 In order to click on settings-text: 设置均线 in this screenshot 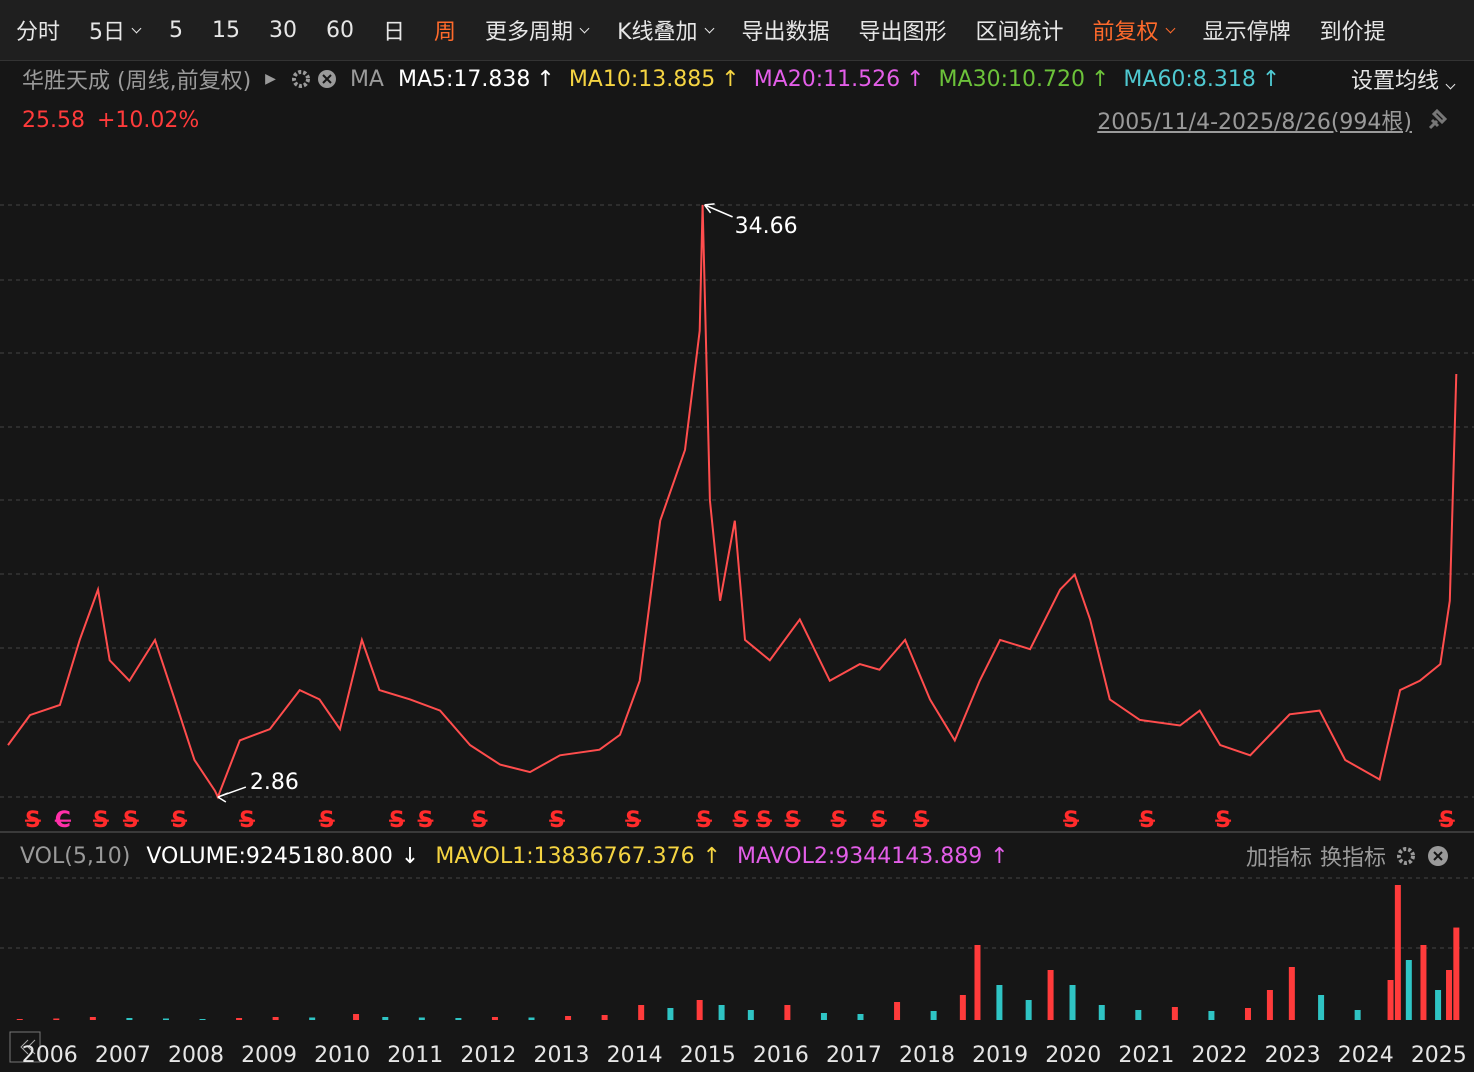, I will do `click(1402, 79)`.